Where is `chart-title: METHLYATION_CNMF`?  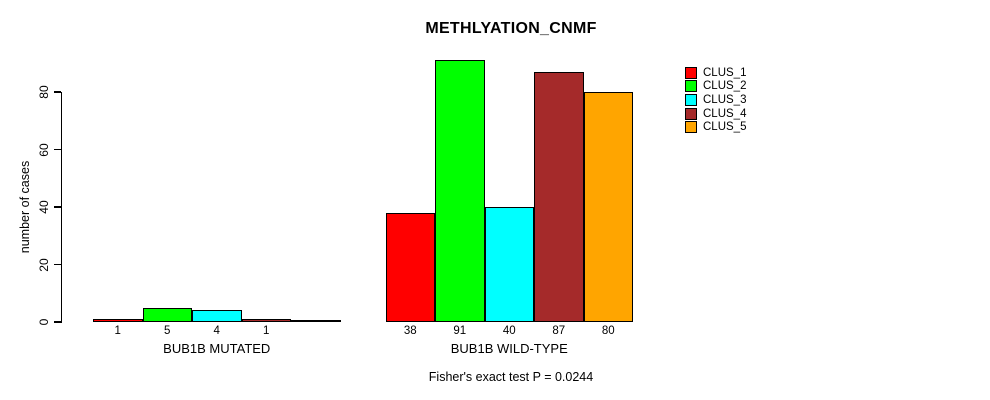 chart-title: METHLYATION_CNMF is located at coordinates (511, 28).